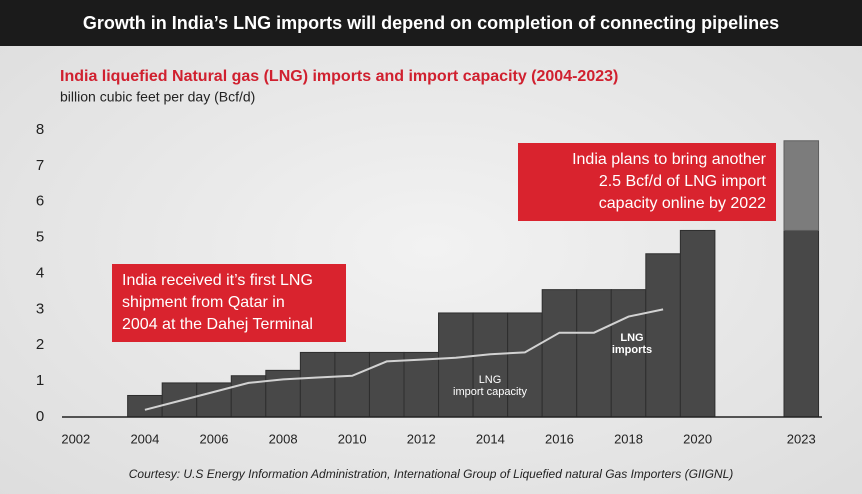  What do you see at coordinates (421, 438) in the screenshot?
I see `x-tick-label: 2012` at bounding box center [421, 438].